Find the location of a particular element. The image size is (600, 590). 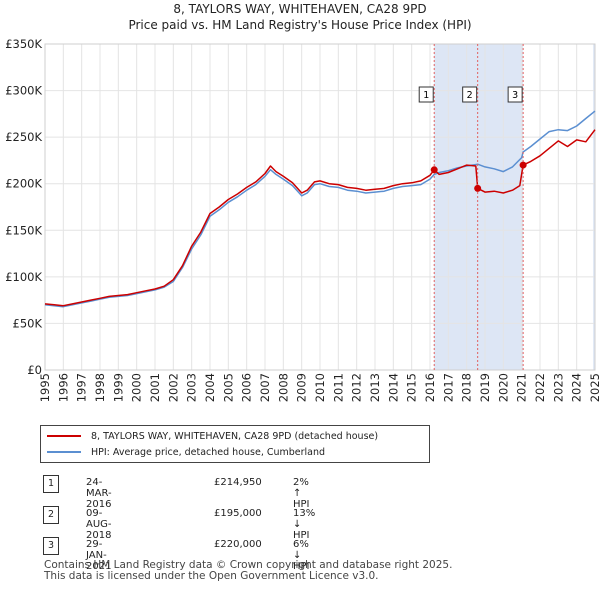

y-tick-label: £150K is located at coordinates (23, 230).